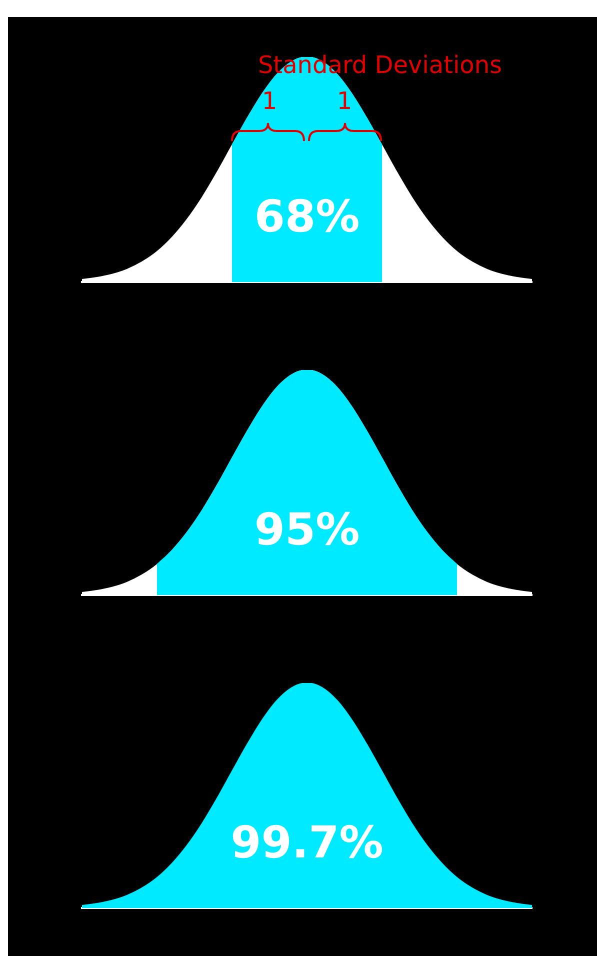 This screenshot has height=963, width=597. Describe the element at coordinates (307, 530) in the screenshot. I see `annotation: 95%` at that location.